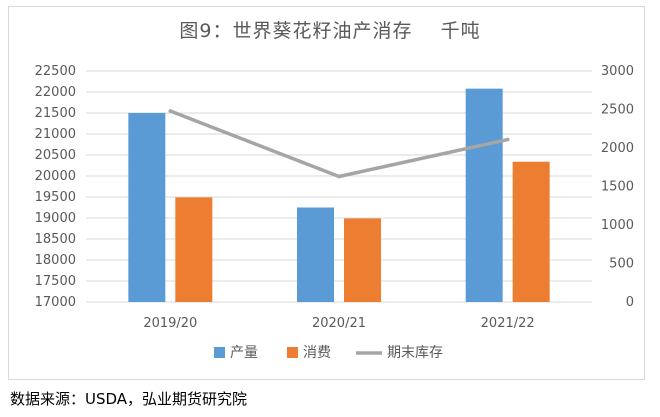 Image resolution: width=660 pixels, height=417 pixels. I want to click on right-tick-label: 500, so click(621, 264).